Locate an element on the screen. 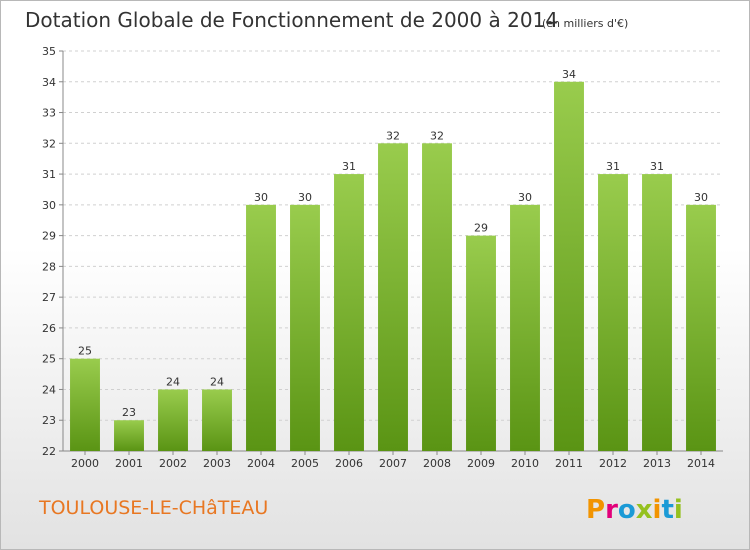  bar-2008 is located at coordinates (437, 297).